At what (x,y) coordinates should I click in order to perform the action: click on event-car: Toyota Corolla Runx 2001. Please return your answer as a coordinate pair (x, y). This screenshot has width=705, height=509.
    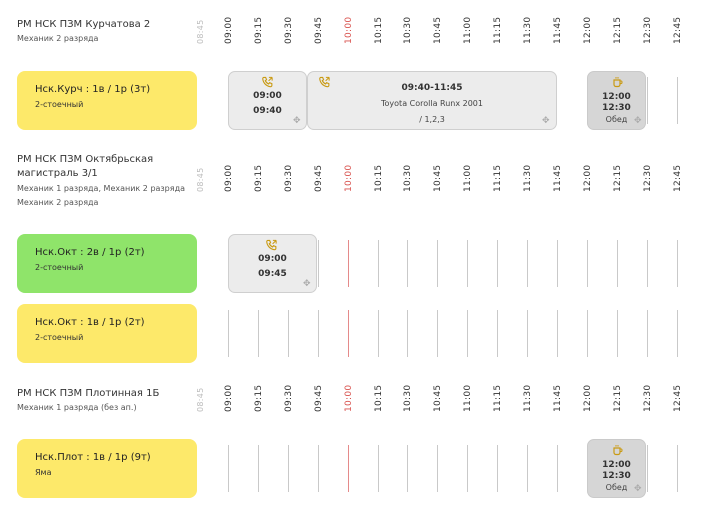
    Looking at the image, I should click on (432, 103).